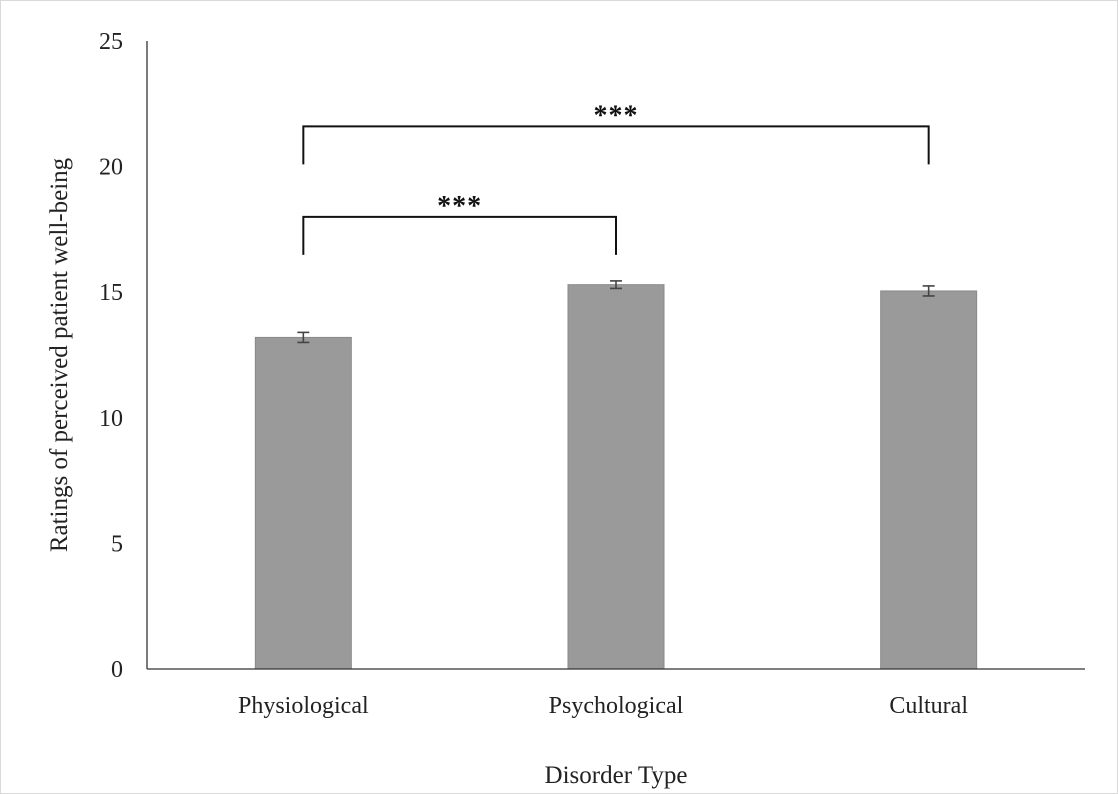 Image resolution: width=1118 pixels, height=794 pixels. What do you see at coordinates (928, 706) in the screenshot?
I see `x-tick-label-cultural: Cultural` at bounding box center [928, 706].